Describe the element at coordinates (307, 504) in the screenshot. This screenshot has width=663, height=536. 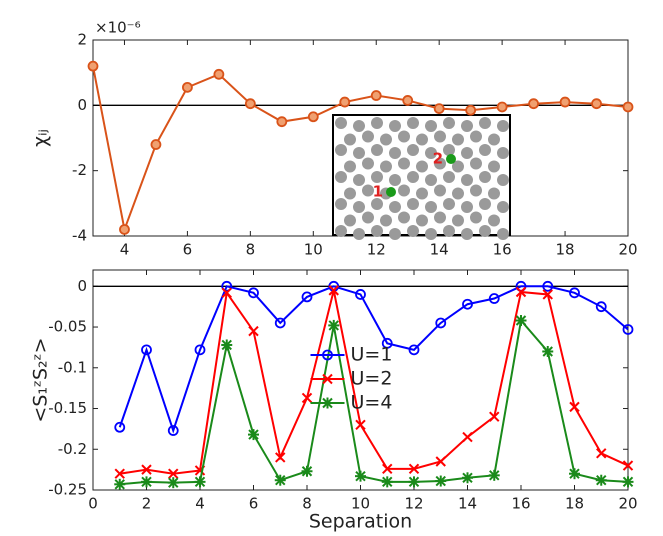
I see `x-tick-label: 8` at that location.